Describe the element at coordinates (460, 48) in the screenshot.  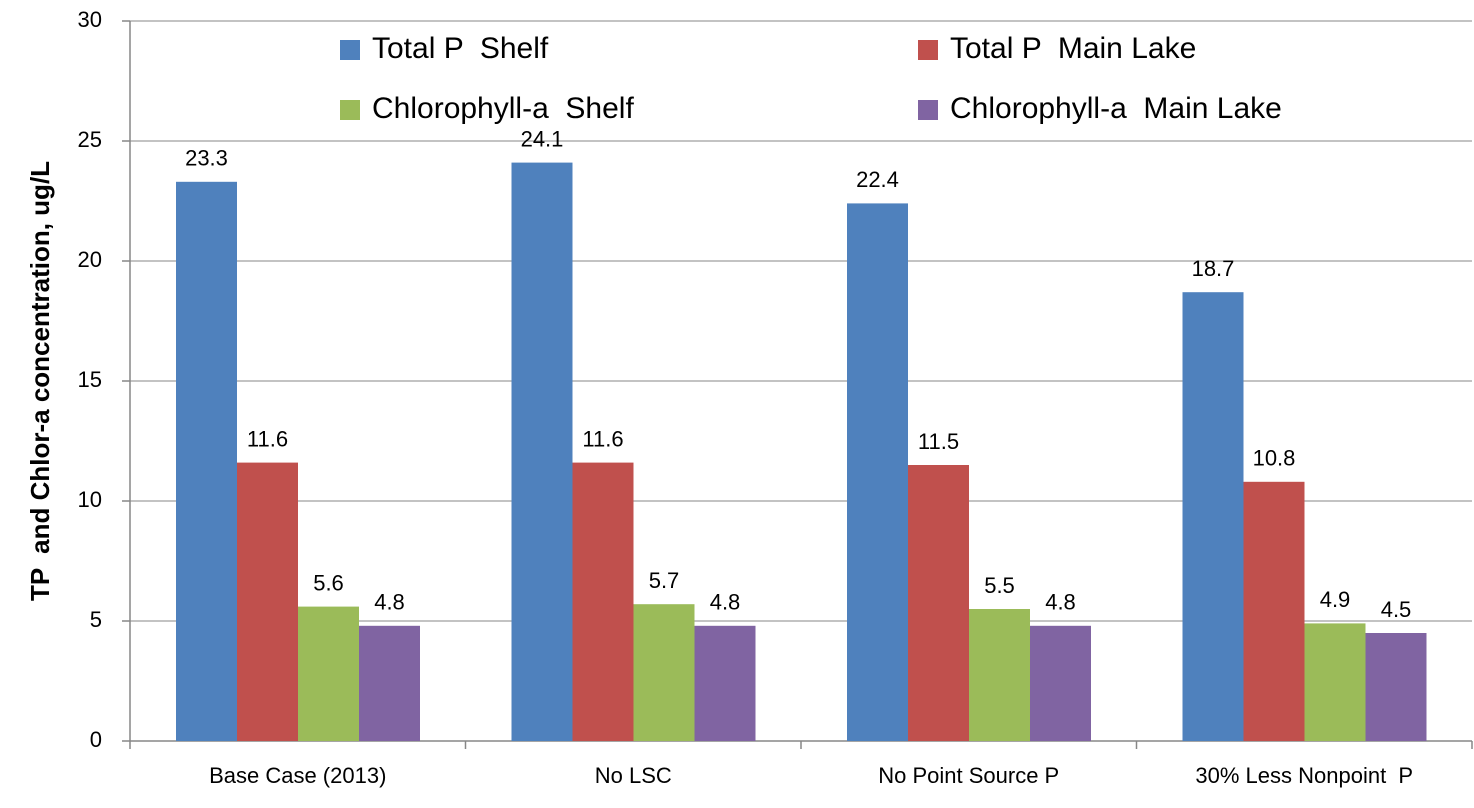
I see `legend-label: Total P Shelf` at that location.